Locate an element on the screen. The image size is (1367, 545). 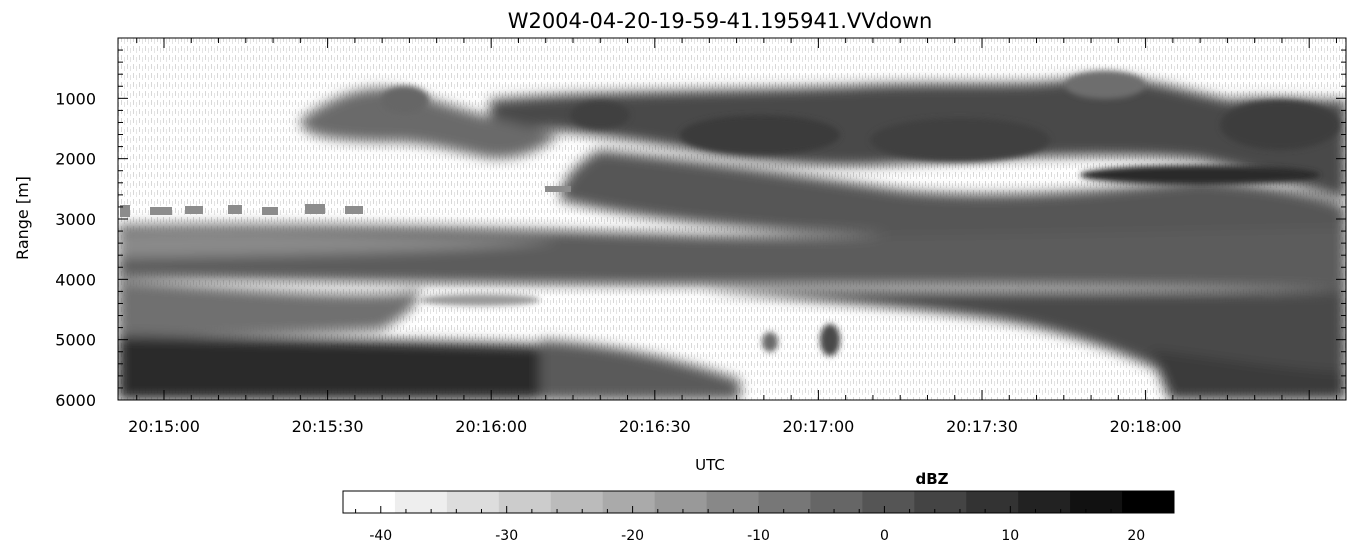
colorbar-cells is located at coordinates (759, 502).